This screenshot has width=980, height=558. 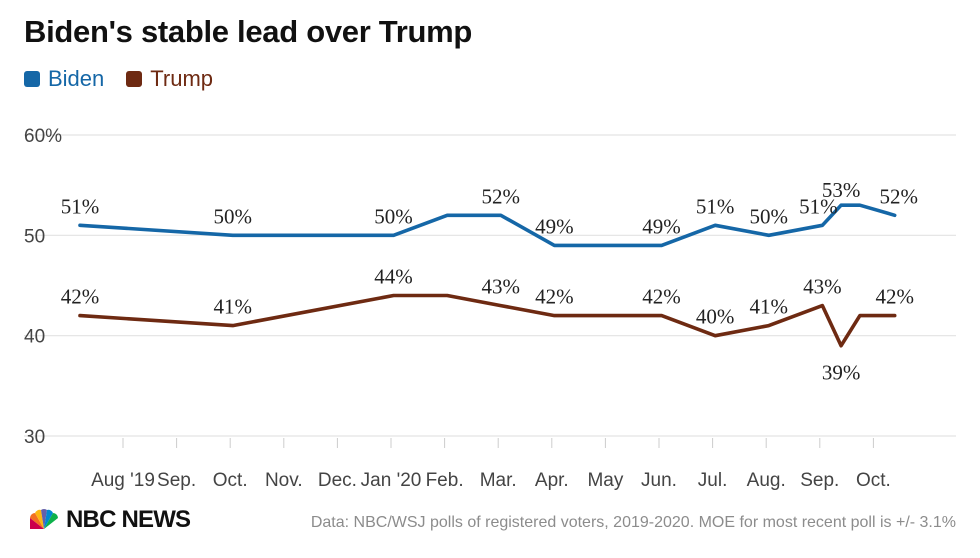 I want to click on x-tick-label-6: Feb., so click(x=445, y=480).